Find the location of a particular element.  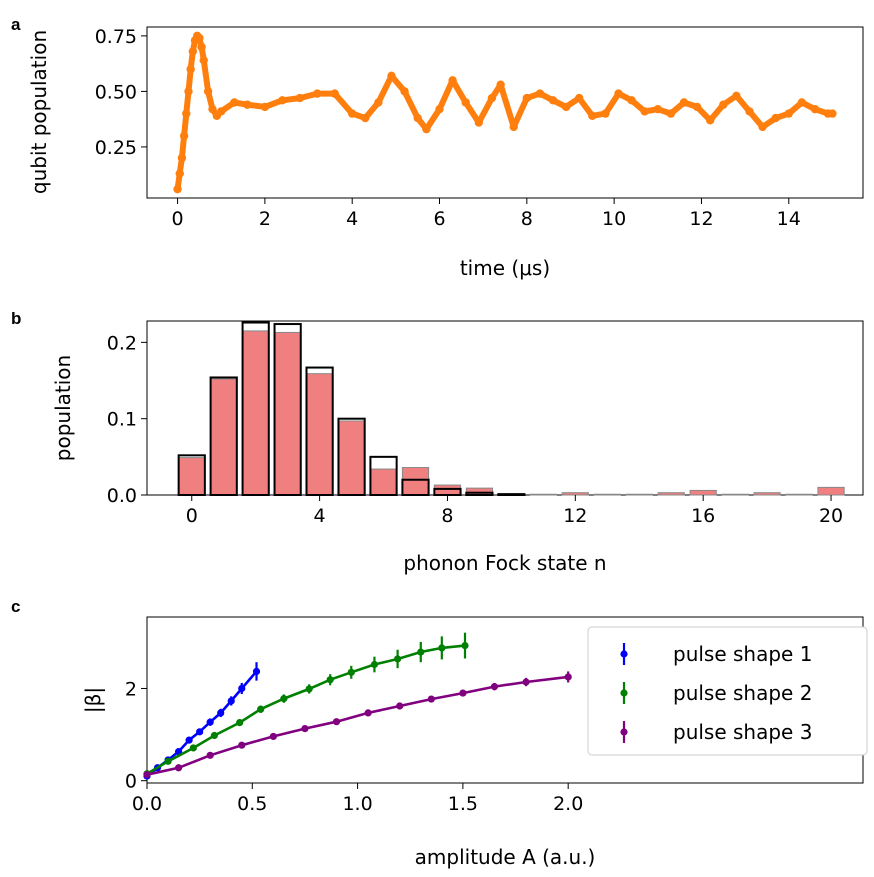

y-axis-label-b: population is located at coordinates (63, 408).